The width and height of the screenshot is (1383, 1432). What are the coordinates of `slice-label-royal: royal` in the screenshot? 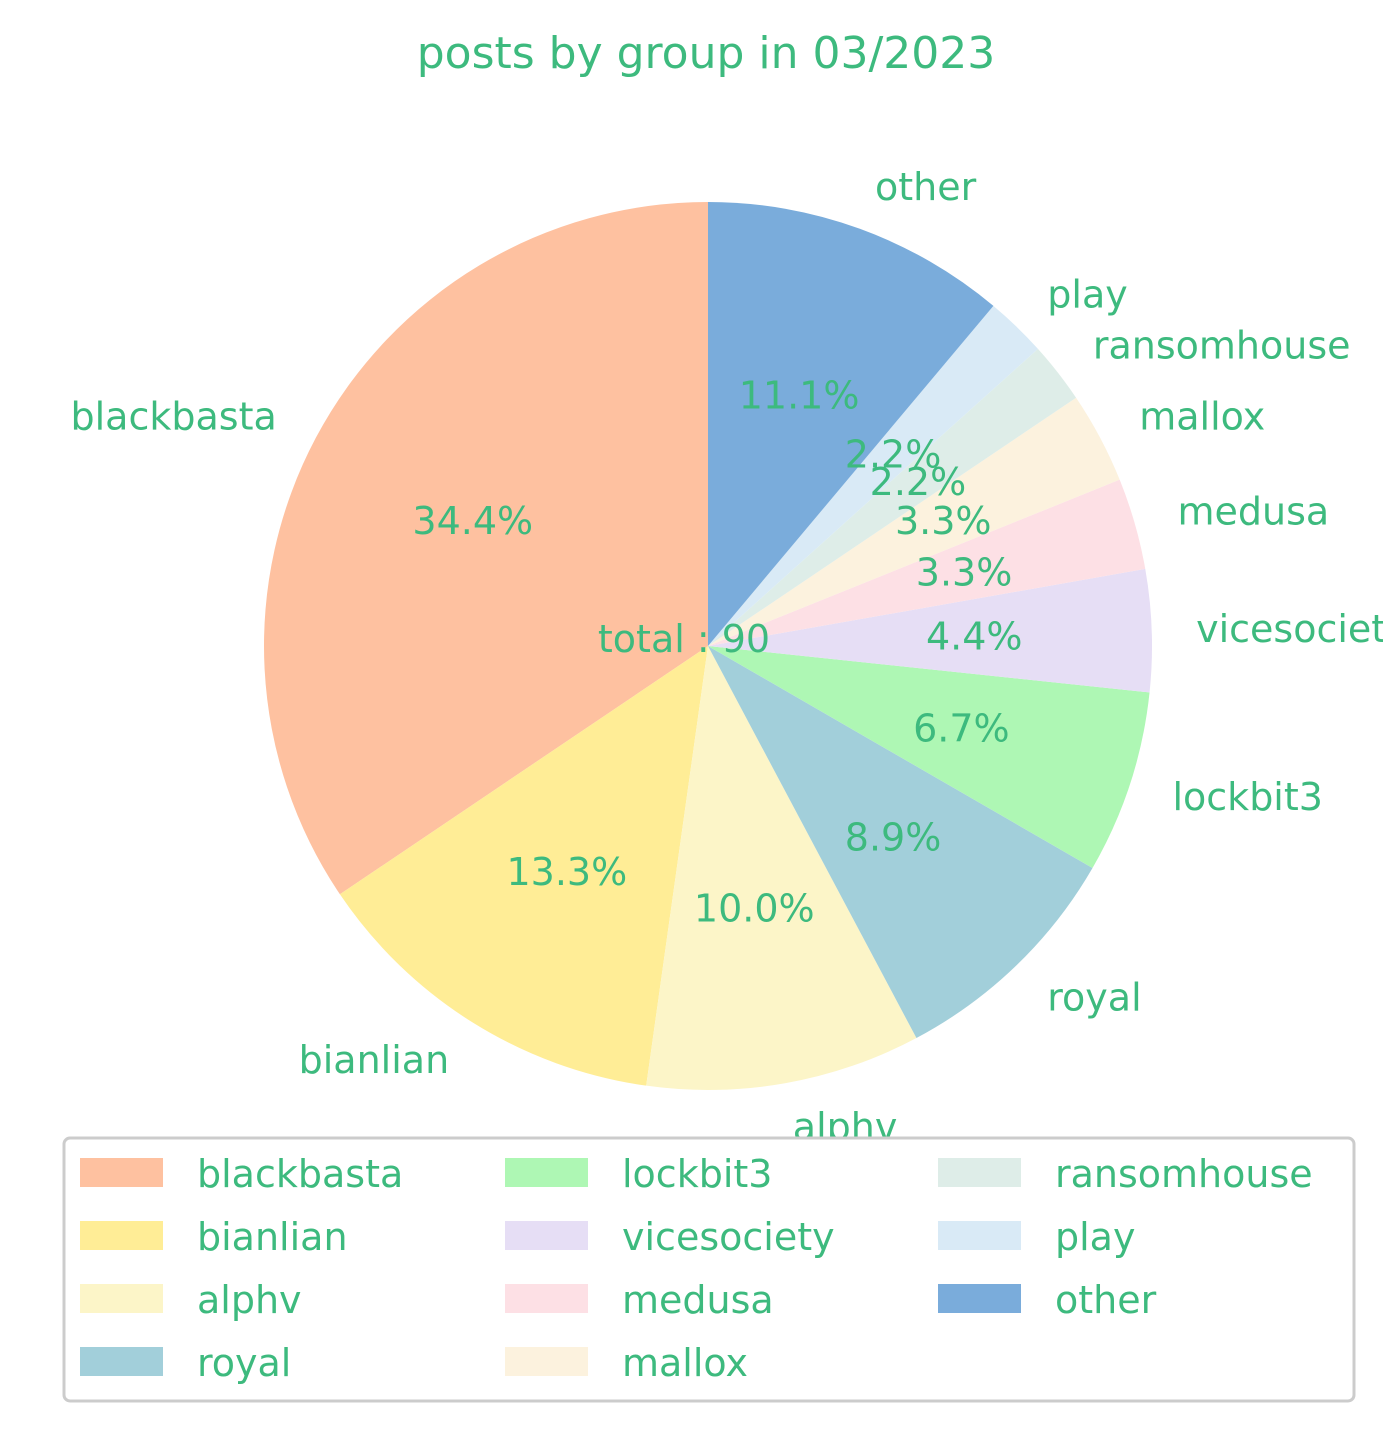 It's located at (1094, 997).